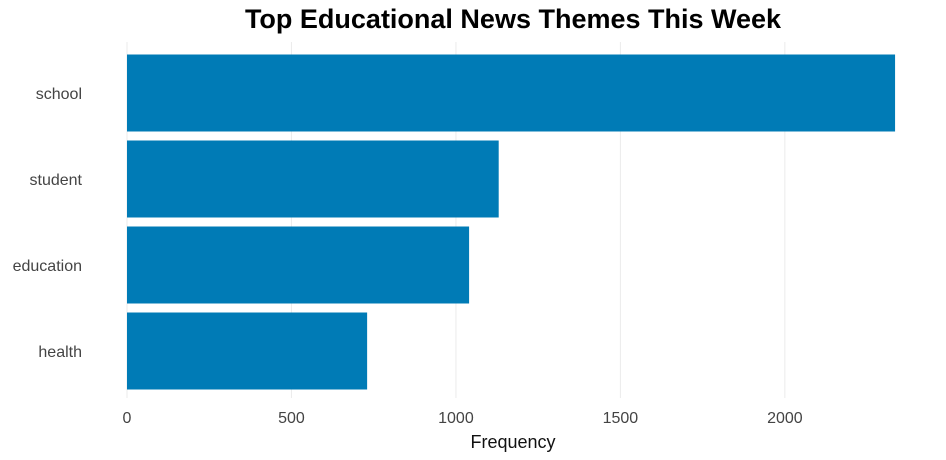 This screenshot has width=946, height=460. I want to click on bar-student, so click(313, 179).